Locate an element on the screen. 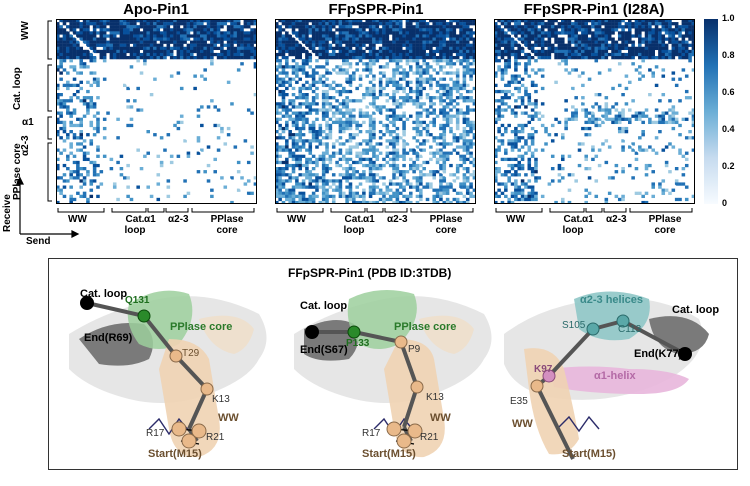  colorbar-tick-0: 0 is located at coordinates (725, 203).